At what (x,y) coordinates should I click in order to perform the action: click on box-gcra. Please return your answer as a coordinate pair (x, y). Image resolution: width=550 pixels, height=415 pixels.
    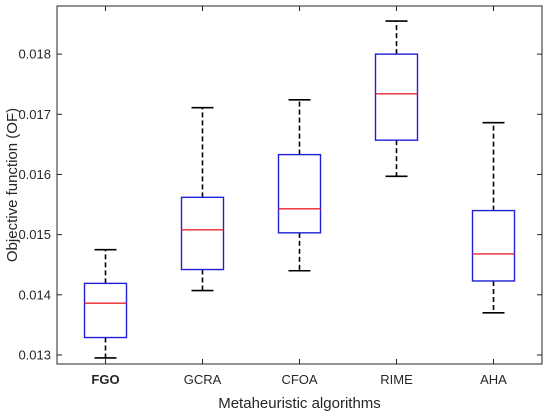
    Looking at the image, I should click on (202, 199).